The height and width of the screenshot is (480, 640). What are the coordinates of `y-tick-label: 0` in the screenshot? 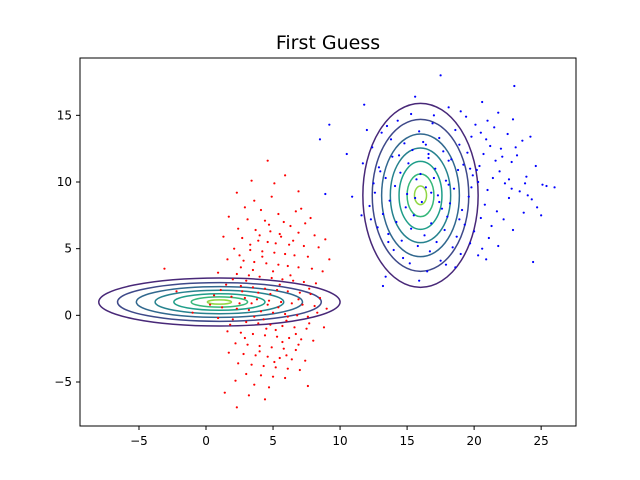 It's located at (68, 315).